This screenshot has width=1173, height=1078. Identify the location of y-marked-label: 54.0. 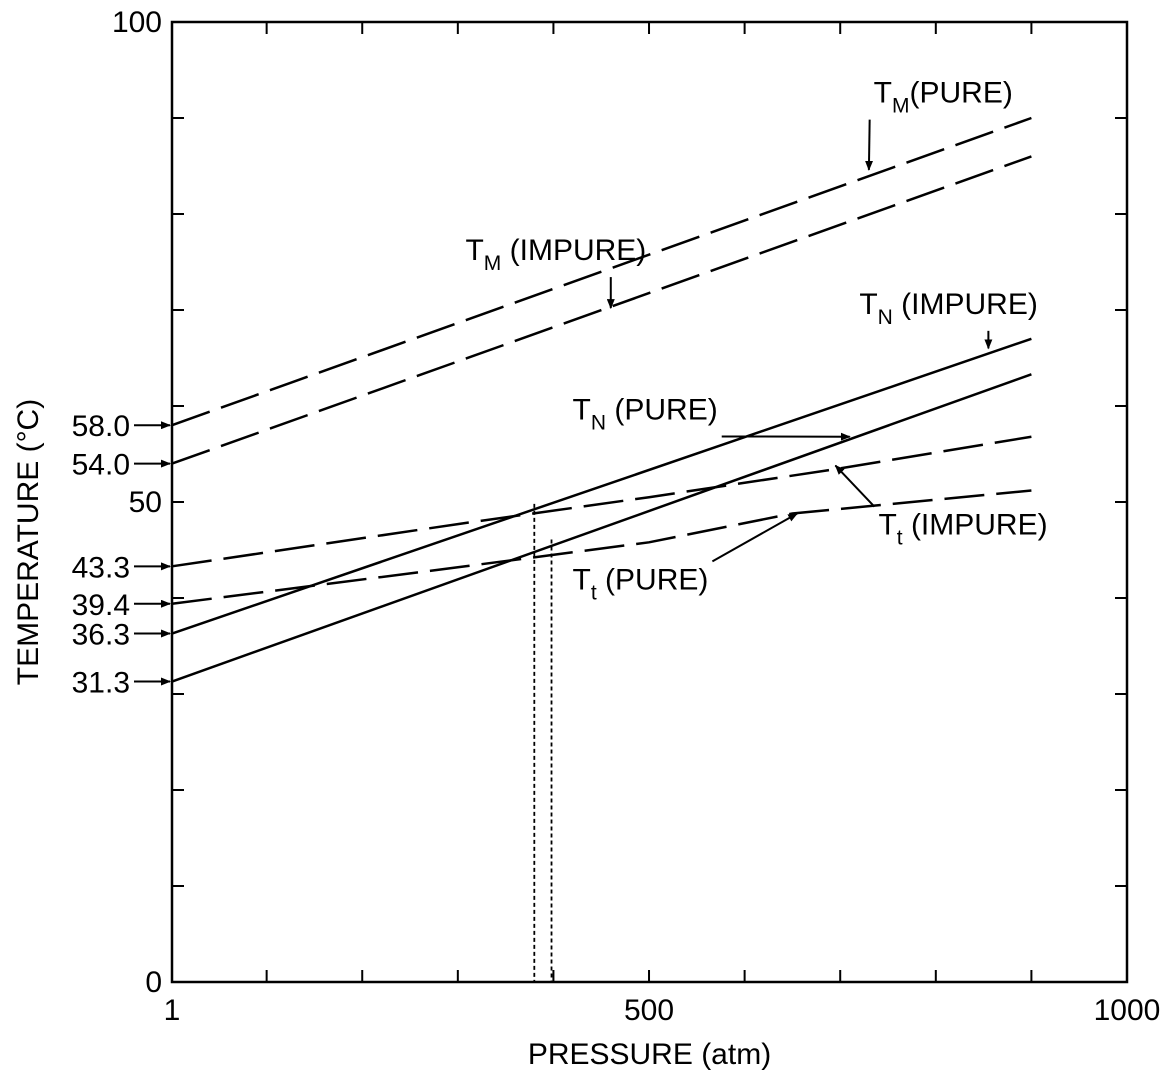
(101, 465).